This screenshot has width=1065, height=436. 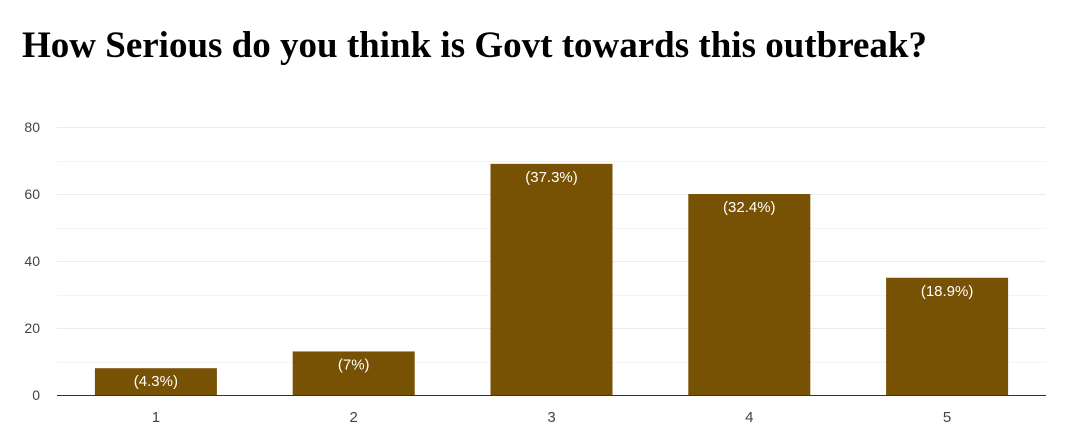 I want to click on y-axis-ticks: 0 20 40 60 80, so click(x=32, y=261).